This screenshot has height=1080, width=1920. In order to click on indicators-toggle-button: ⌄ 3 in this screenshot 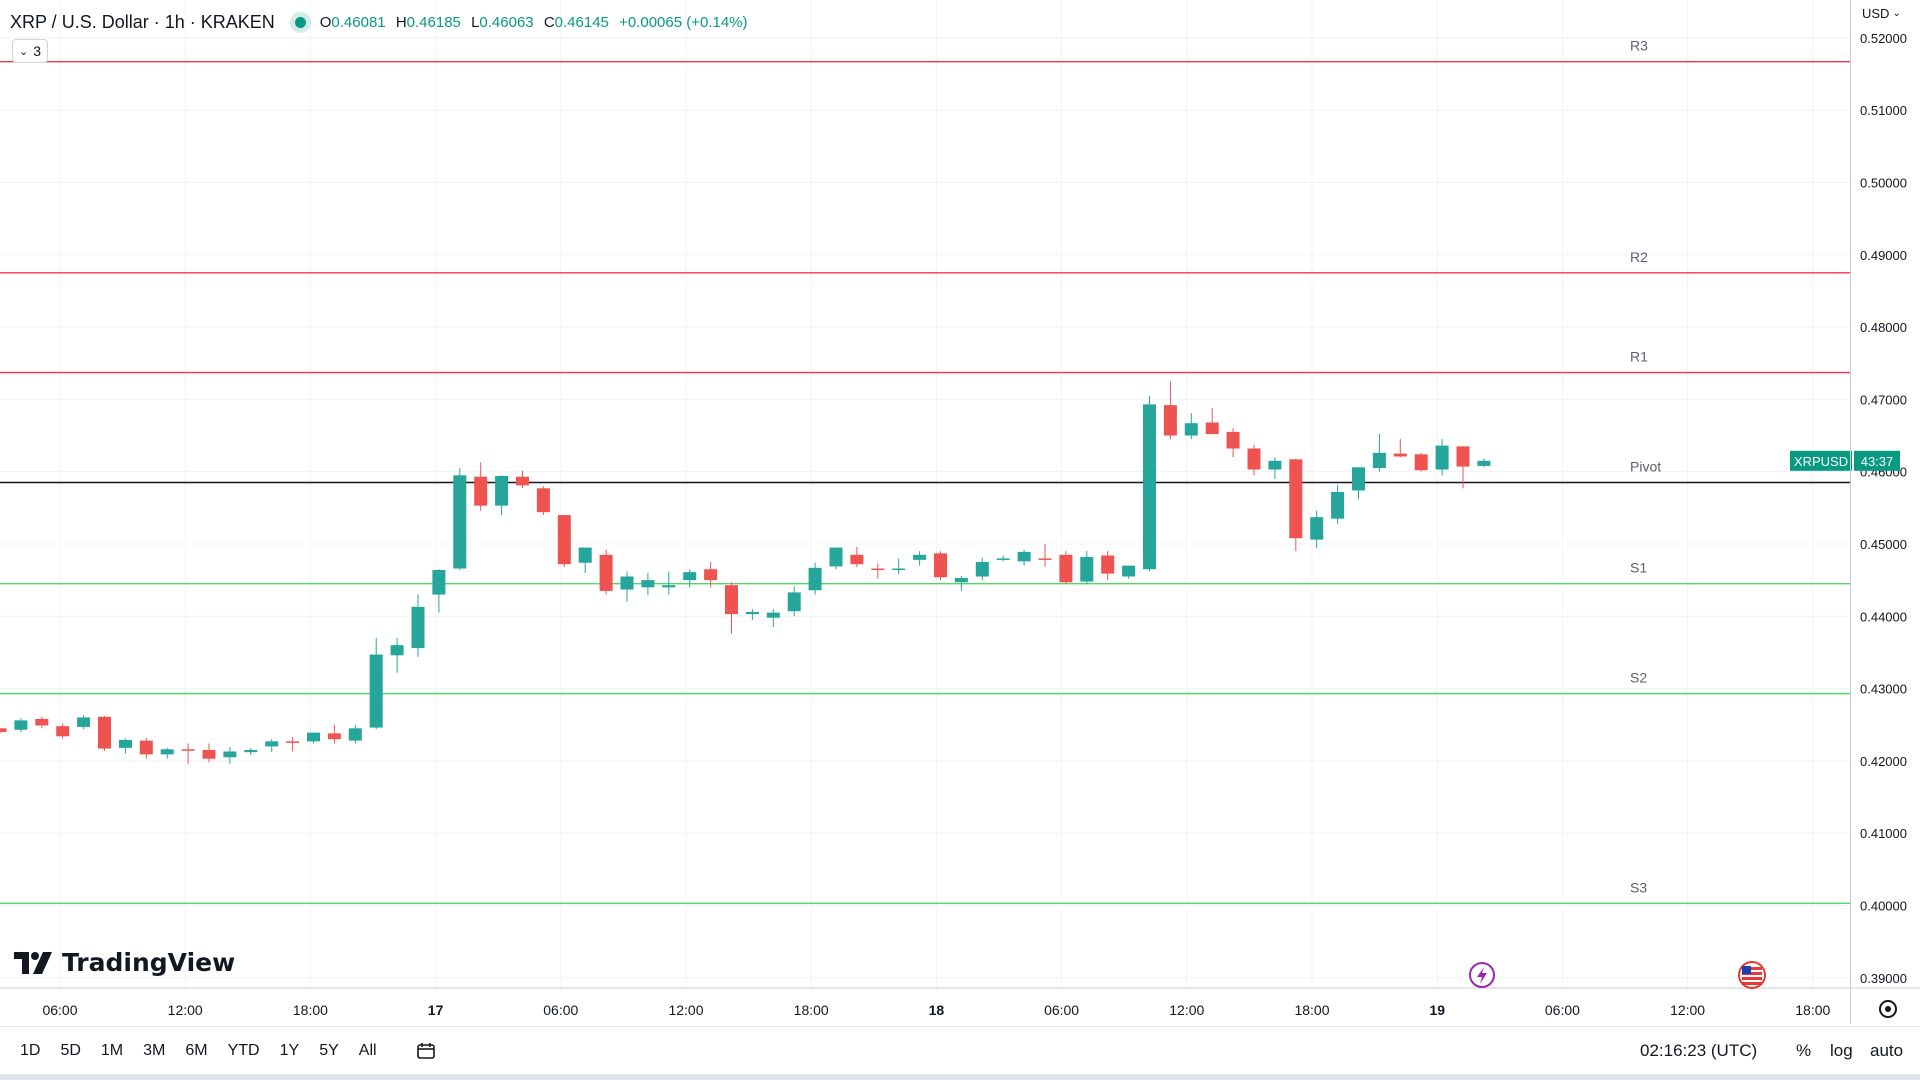, I will do `click(30, 51)`.